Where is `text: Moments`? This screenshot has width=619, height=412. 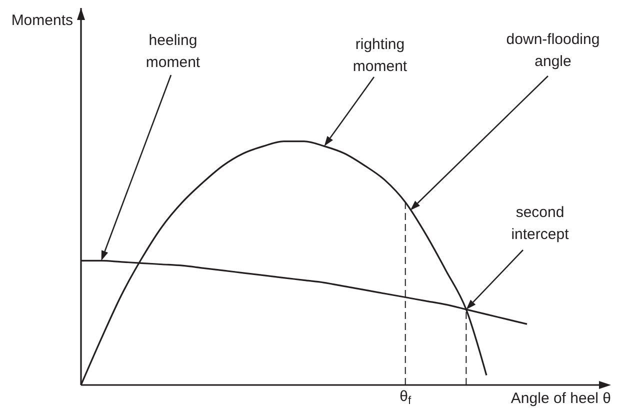 text: Moments is located at coordinates (42, 20).